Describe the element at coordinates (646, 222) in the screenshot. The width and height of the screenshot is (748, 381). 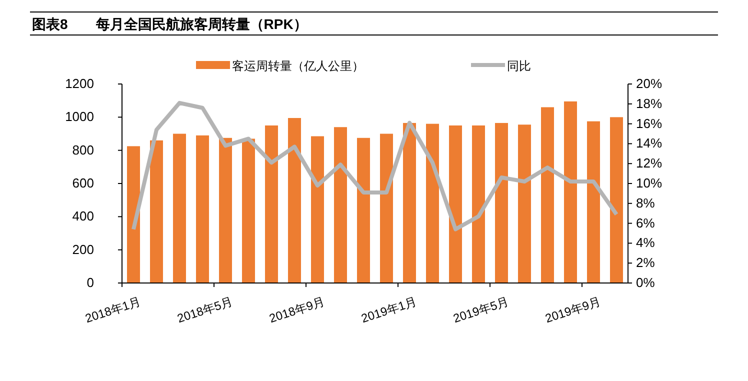
I see `y2-tick-label: 6%` at that location.